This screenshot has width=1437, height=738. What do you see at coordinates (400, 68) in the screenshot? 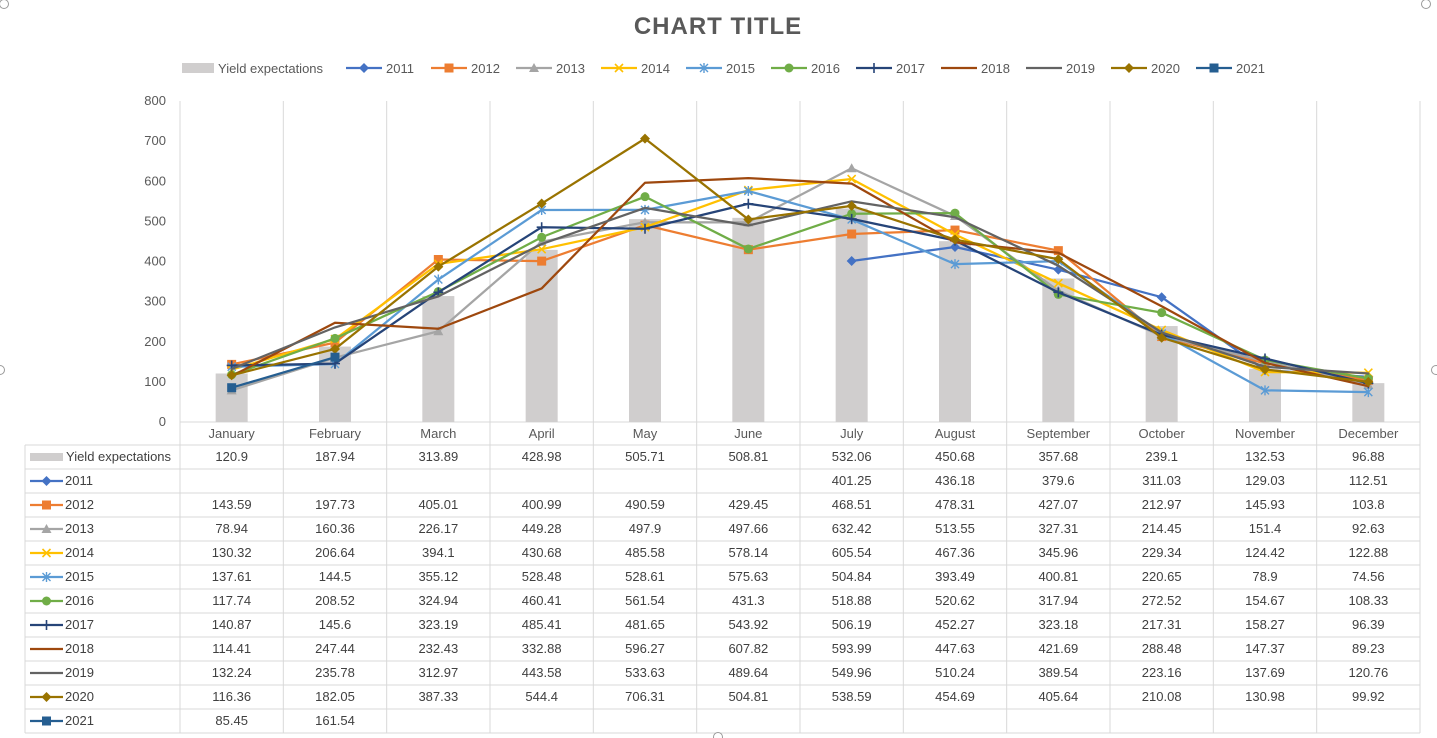
I see `legend-label-2011: 2011` at bounding box center [400, 68].